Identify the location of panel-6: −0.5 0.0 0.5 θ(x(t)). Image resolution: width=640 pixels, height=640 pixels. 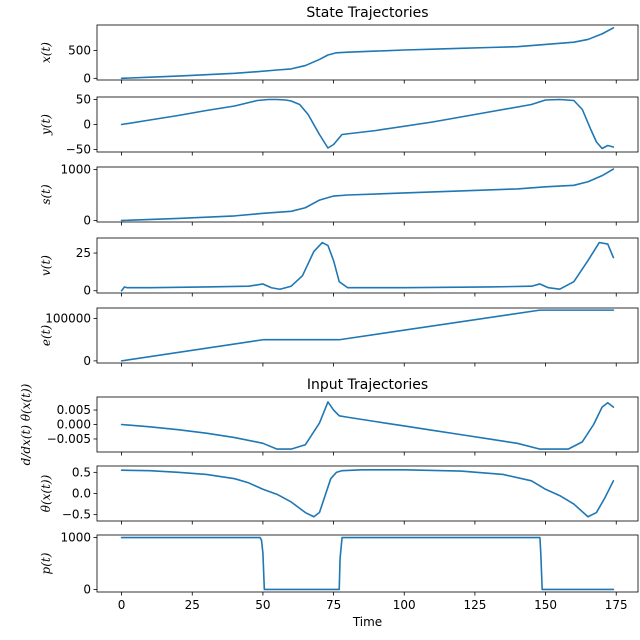
(339, 495).